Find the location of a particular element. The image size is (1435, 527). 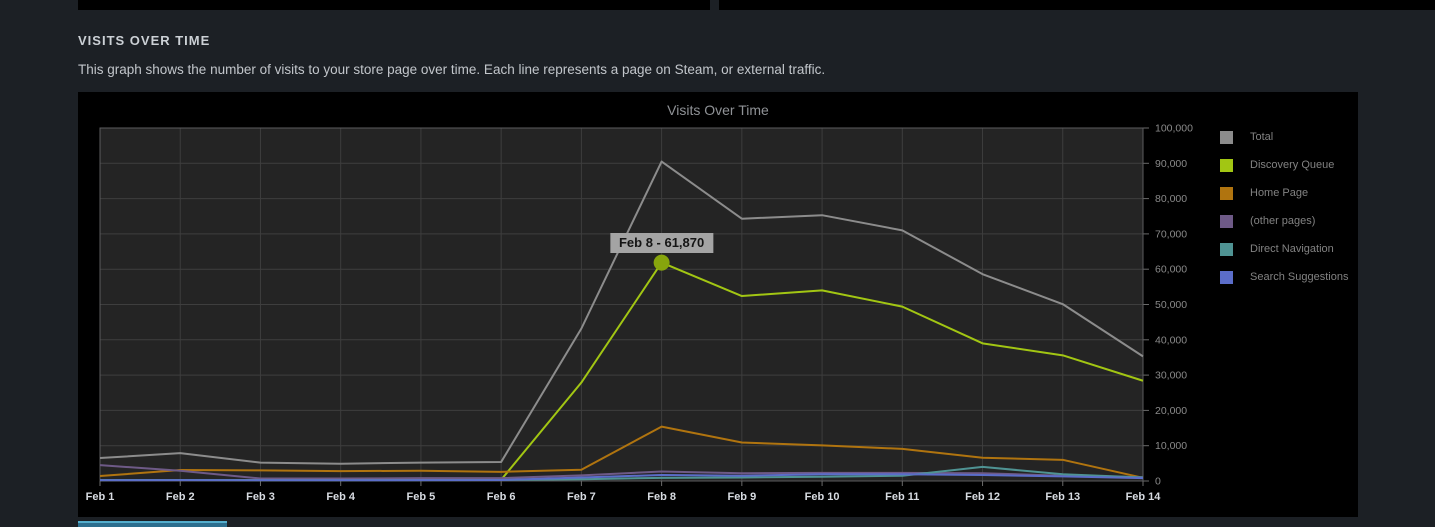

legend-label: Search Suggestions is located at coordinates (1299, 277).